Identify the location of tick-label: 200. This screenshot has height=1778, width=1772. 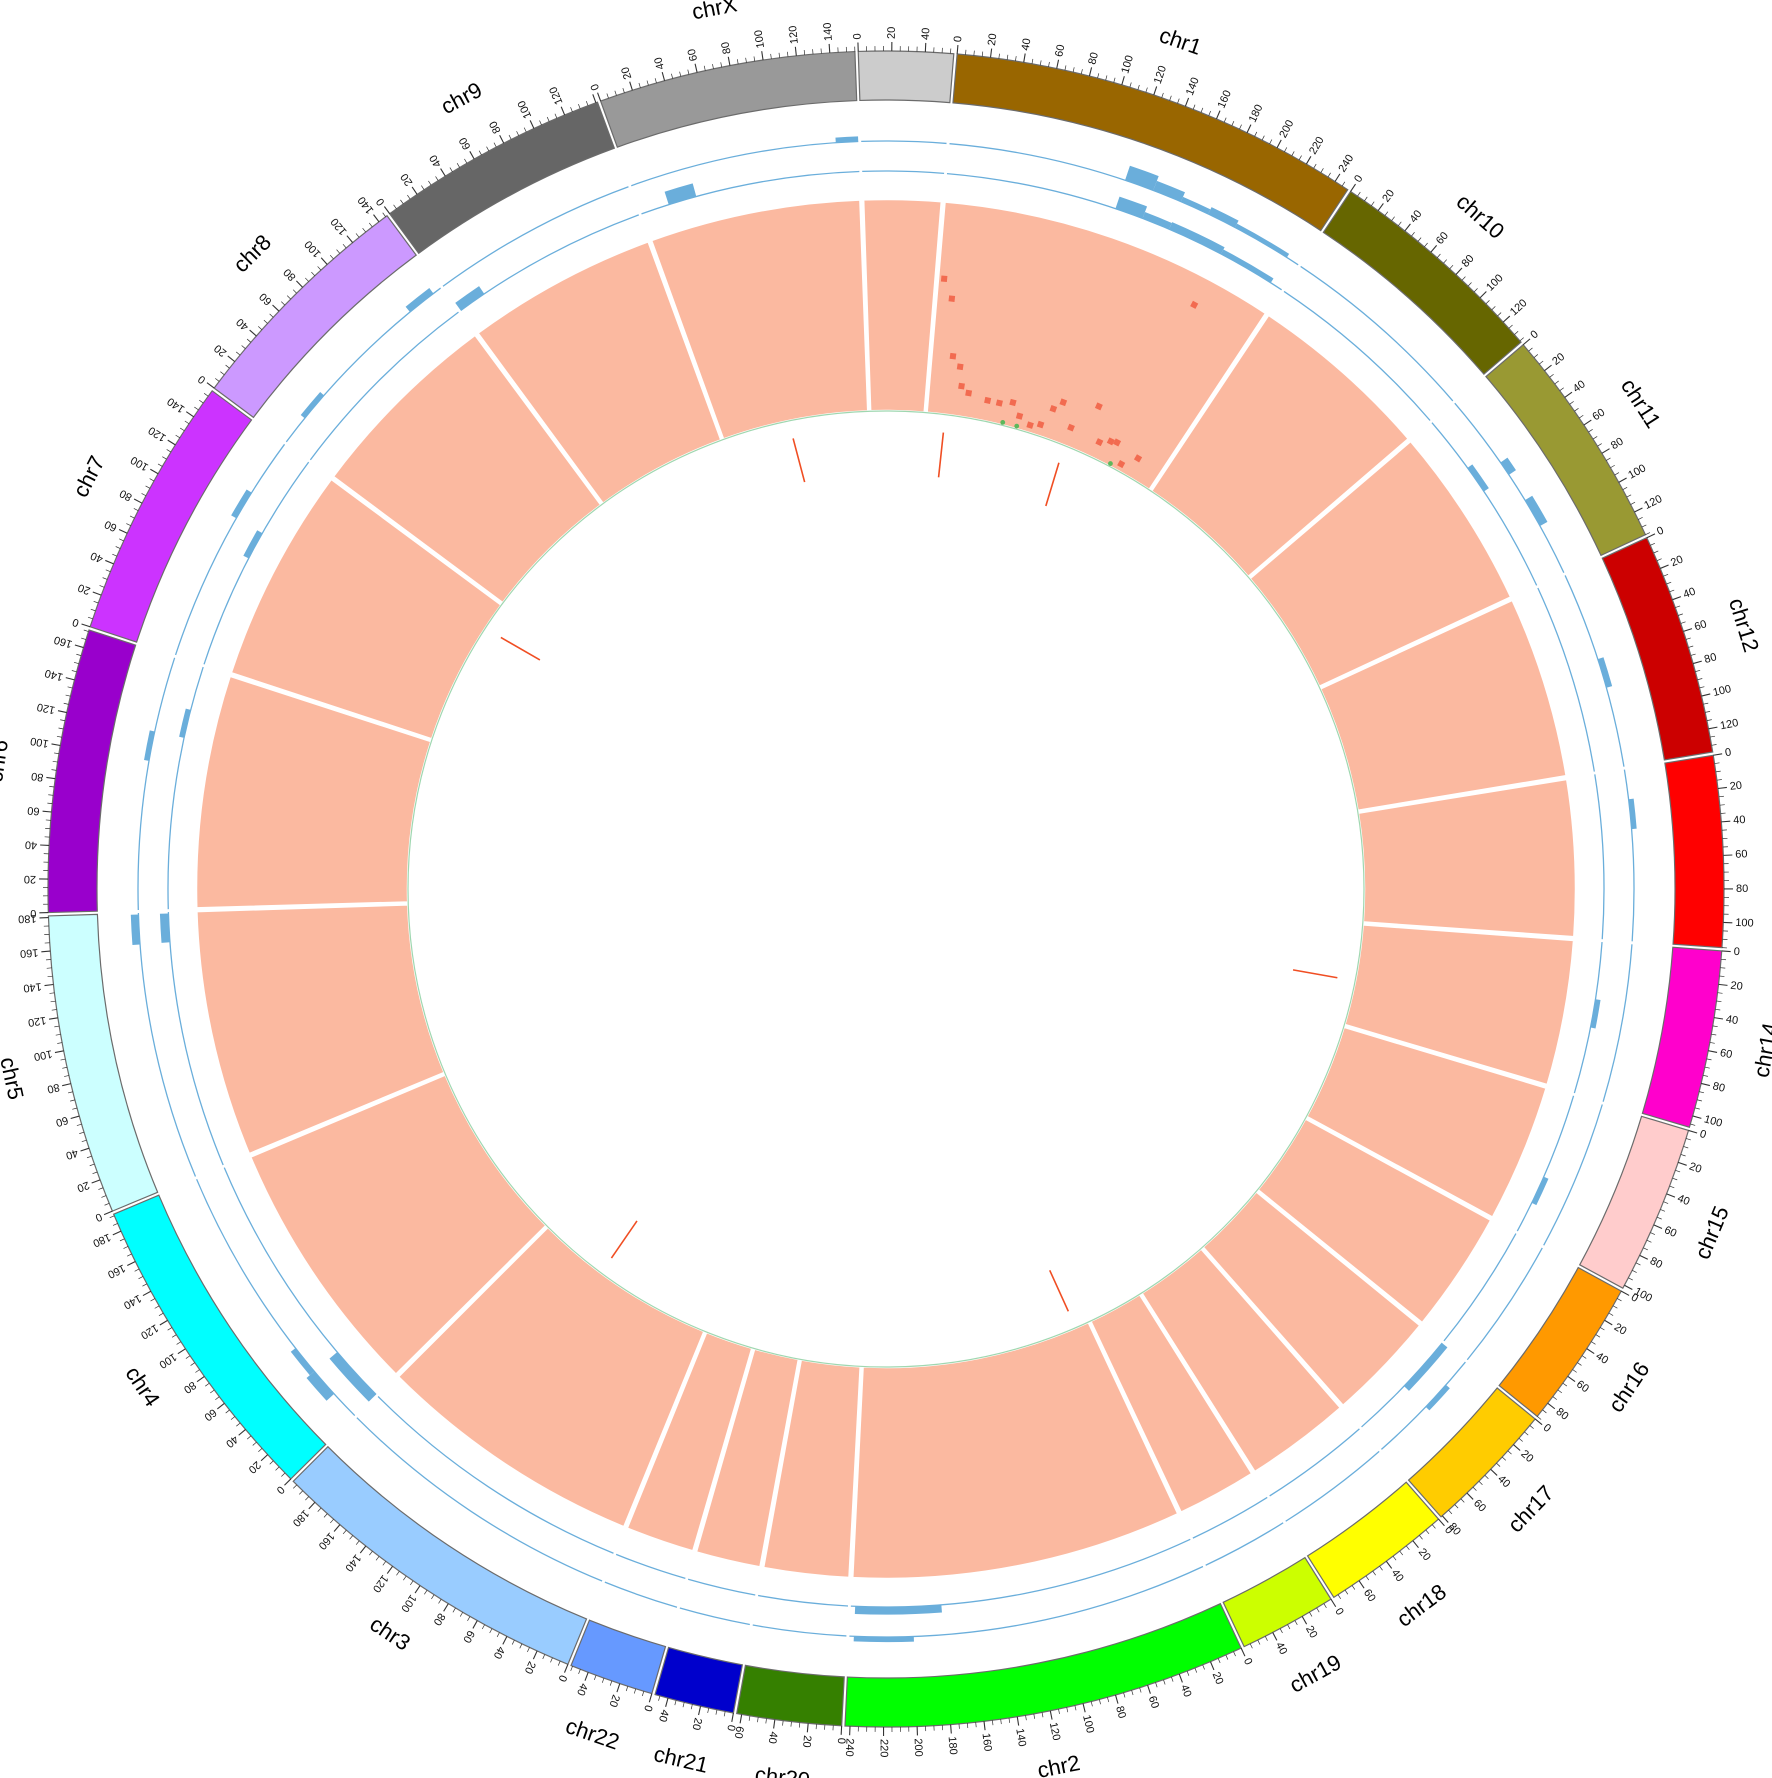
(918, 1747).